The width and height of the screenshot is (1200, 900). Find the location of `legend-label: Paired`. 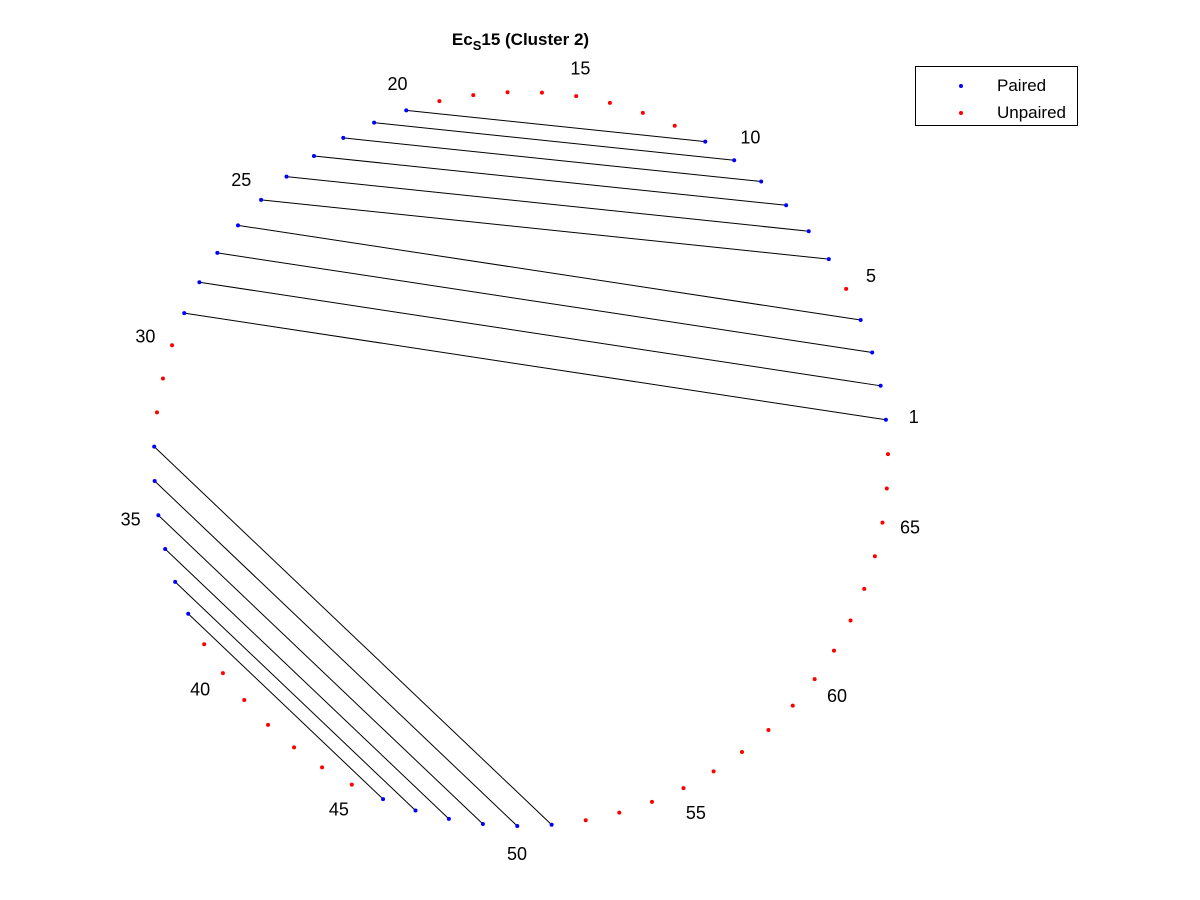

legend-label: Paired is located at coordinates (1022, 85).